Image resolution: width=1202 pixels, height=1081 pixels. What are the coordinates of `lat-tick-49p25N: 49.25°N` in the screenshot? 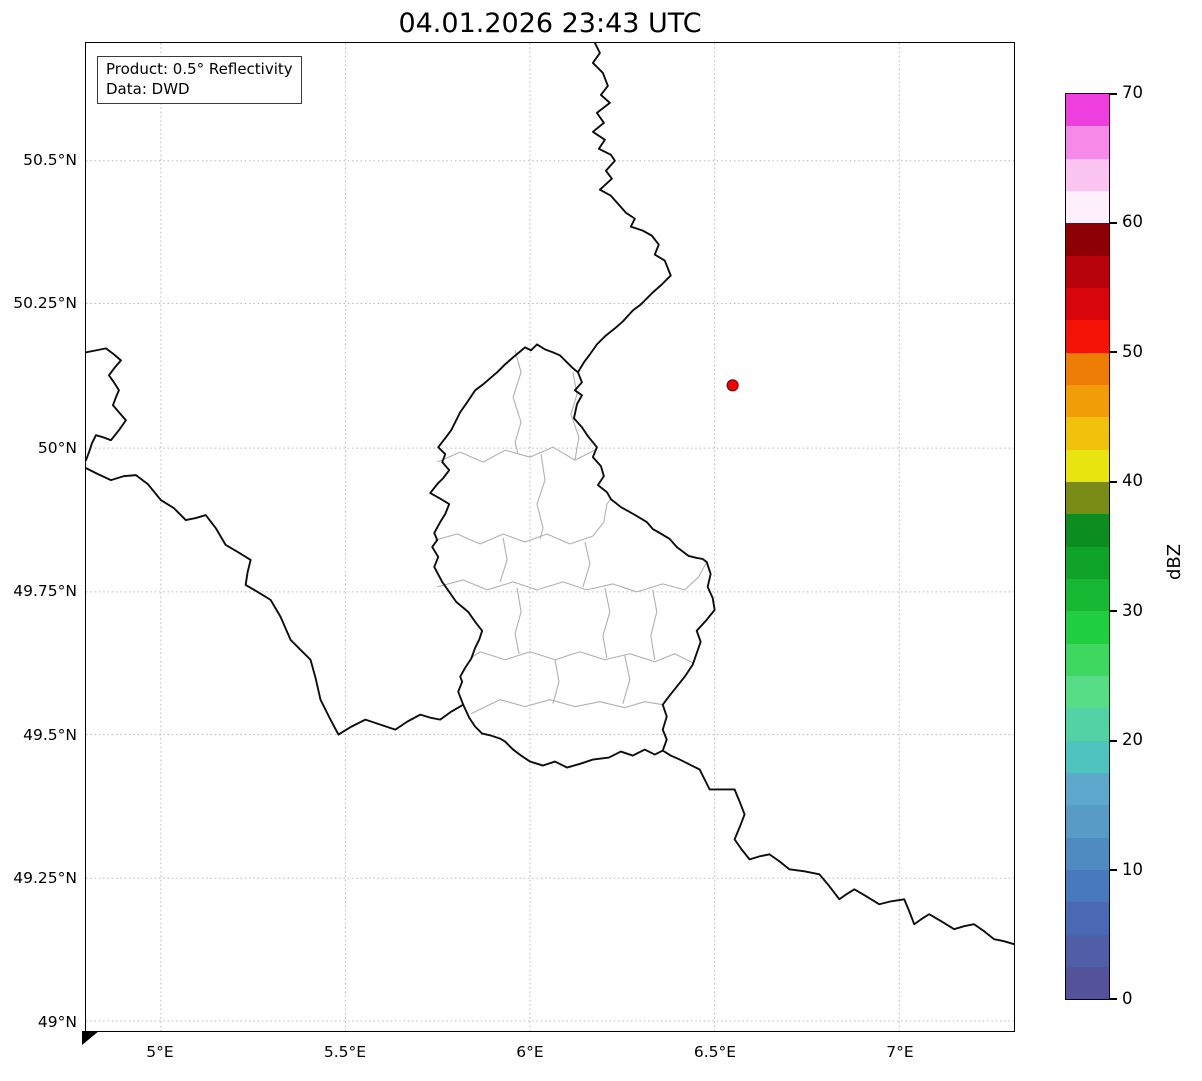 It's located at (45, 878).